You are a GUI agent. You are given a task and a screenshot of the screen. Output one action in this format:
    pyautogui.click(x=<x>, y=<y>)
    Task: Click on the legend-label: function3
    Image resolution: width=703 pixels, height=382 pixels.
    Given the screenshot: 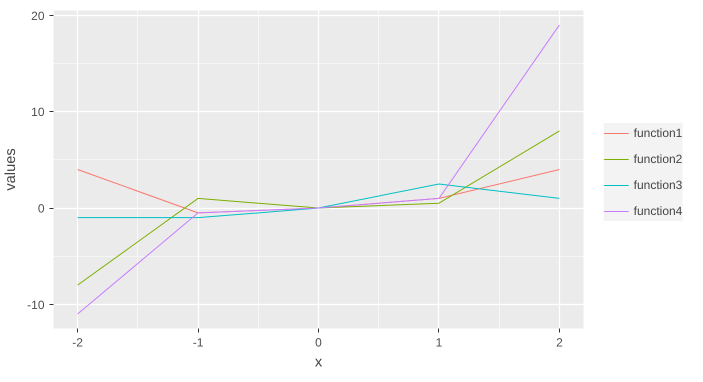 What is the action you would take?
    pyautogui.click(x=658, y=185)
    